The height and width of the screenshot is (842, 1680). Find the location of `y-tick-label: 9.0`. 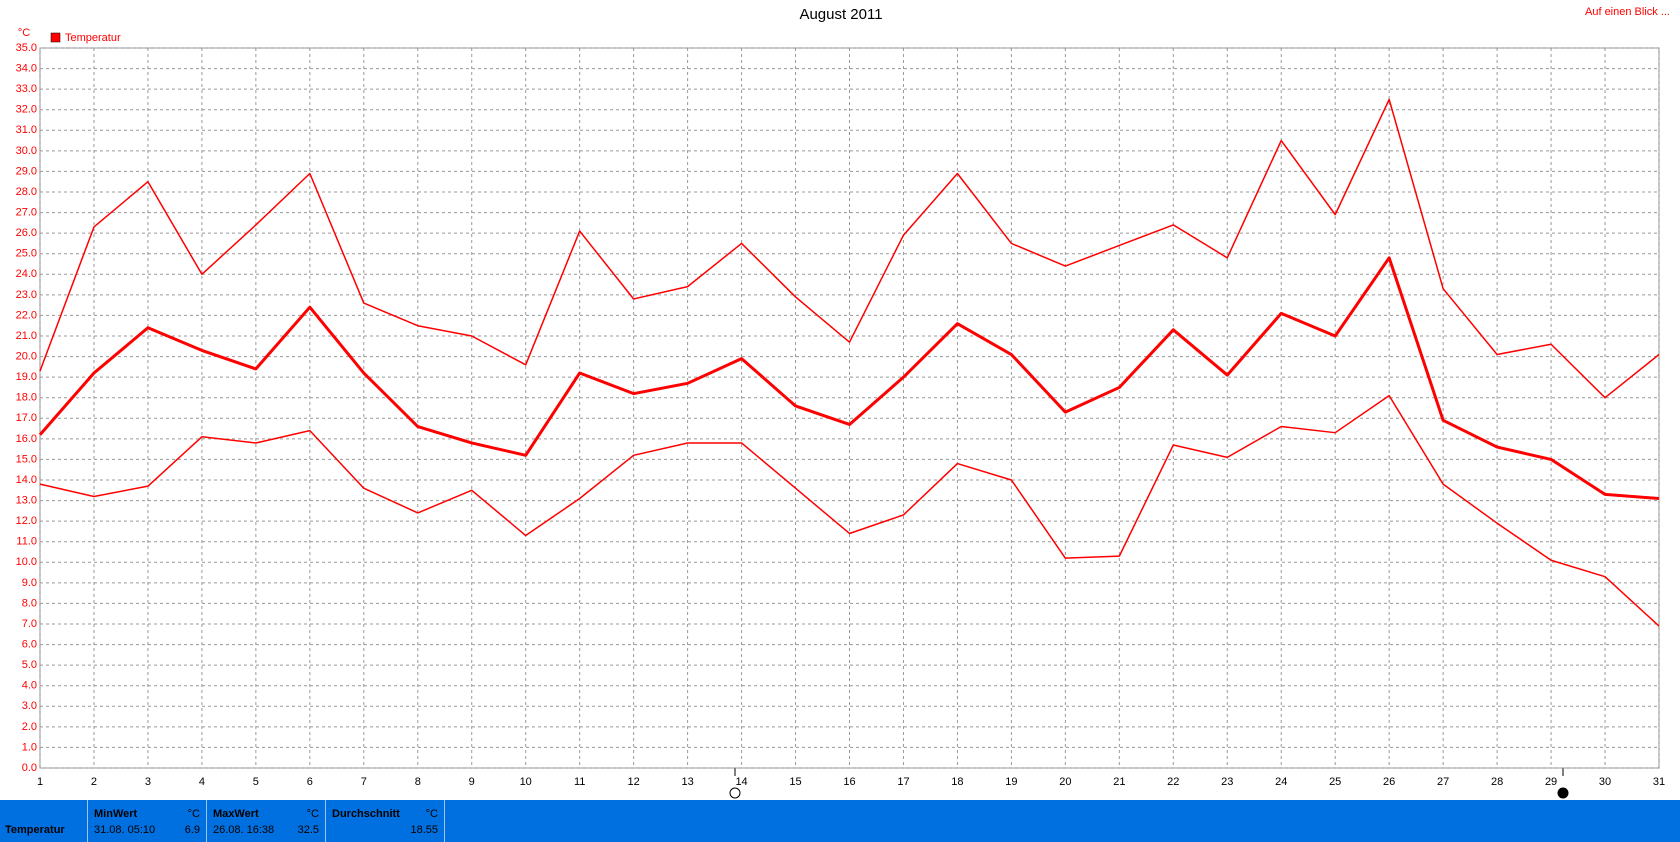

y-tick-label: 9.0 is located at coordinates (29, 583).